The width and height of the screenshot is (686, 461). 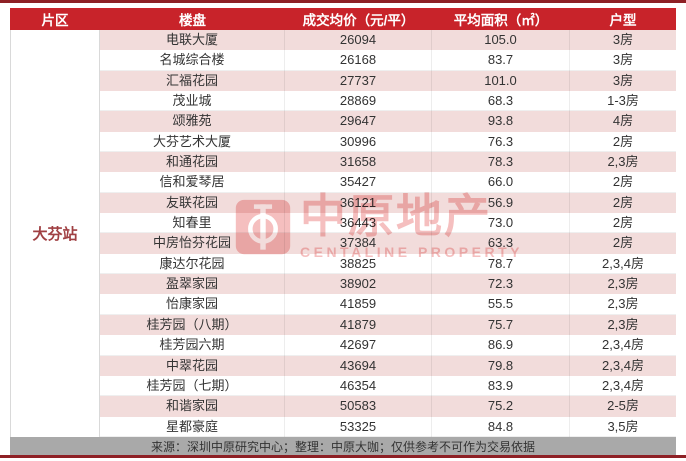 What do you see at coordinates (192, 20) in the screenshot?
I see `header-property: 楼盘` at bounding box center [192, 20].